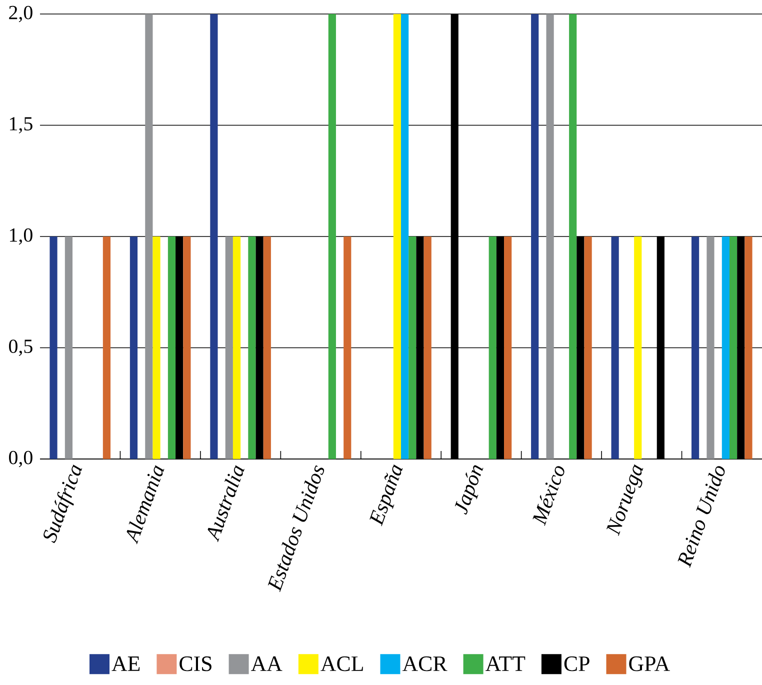 Image resolution: width=762 pixels, height=685 pixels. I want to click on y-tick-label: 1,5, so click(21, 125).